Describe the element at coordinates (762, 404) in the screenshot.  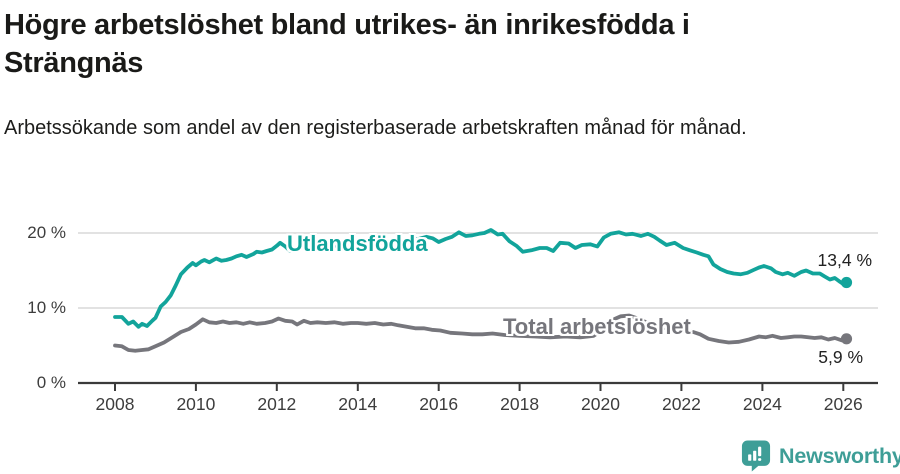
I see `x-tick-2024: 2024` at that location.